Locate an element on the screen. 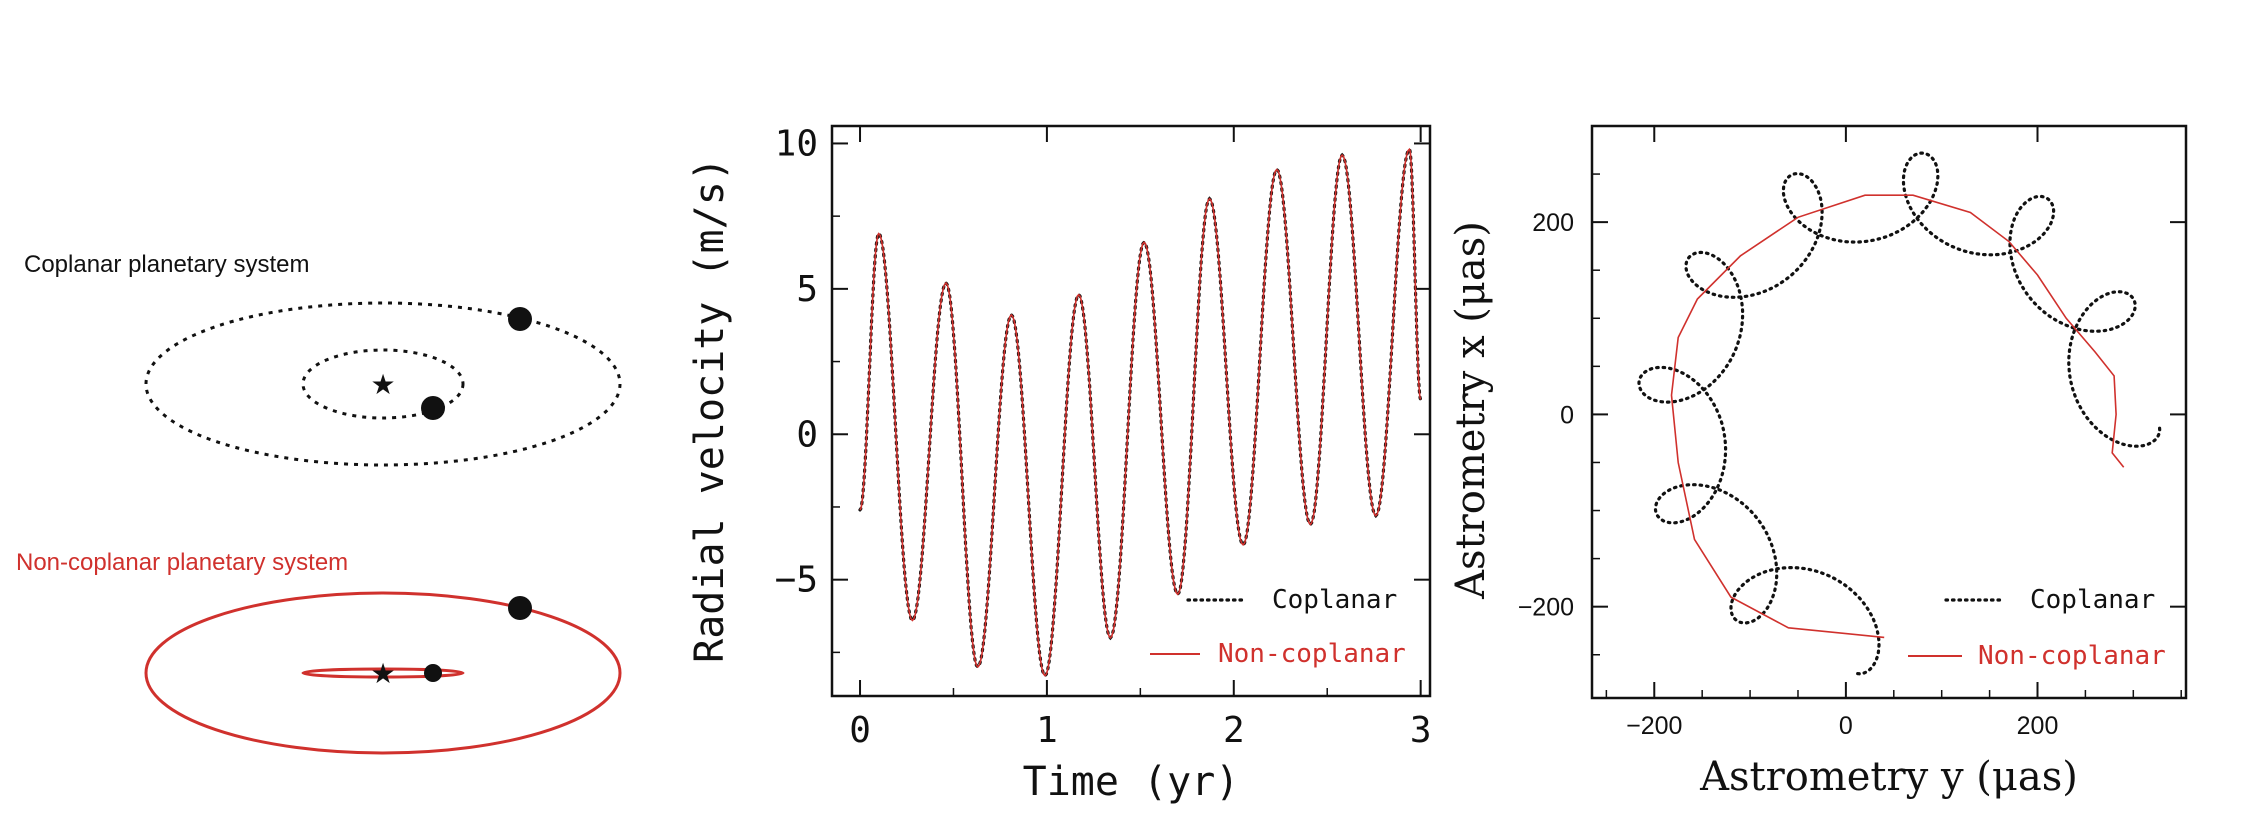 The height and width of the screenshot is (836, 2262). noncoplanar-inner-planet is located at coordinates (433, 673).